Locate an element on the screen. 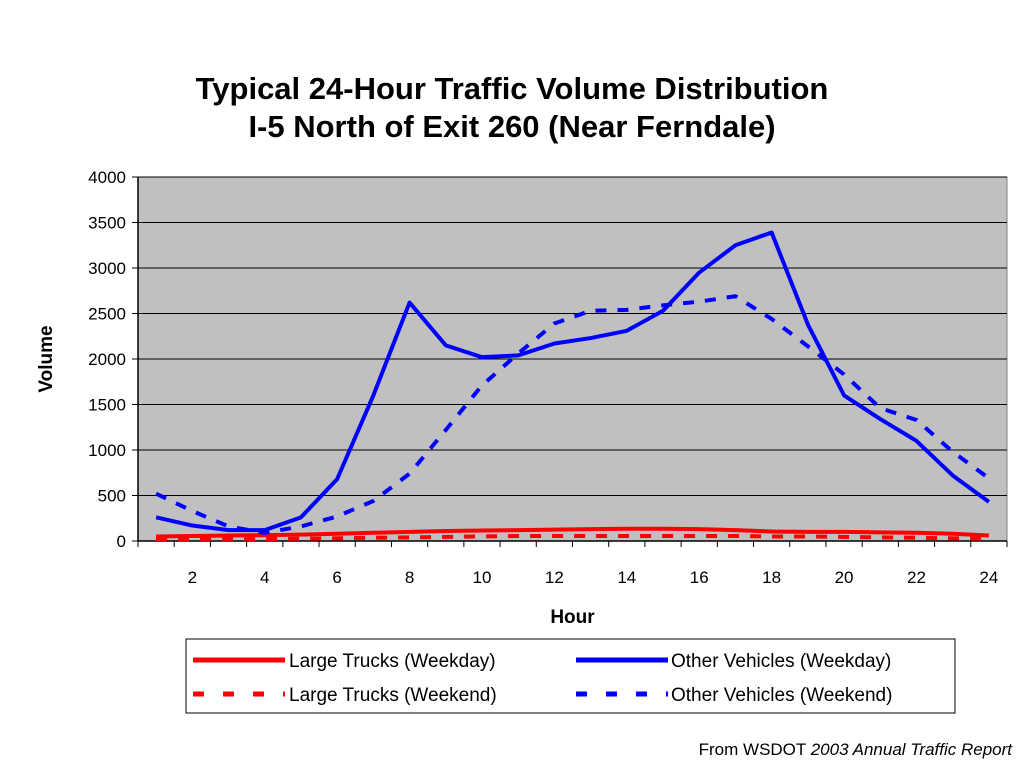 The height and width of the screenshot is (768, 1024). source-note: From WSDOT 2003 Annual Traffic Report is located at coordinates (855, 750).